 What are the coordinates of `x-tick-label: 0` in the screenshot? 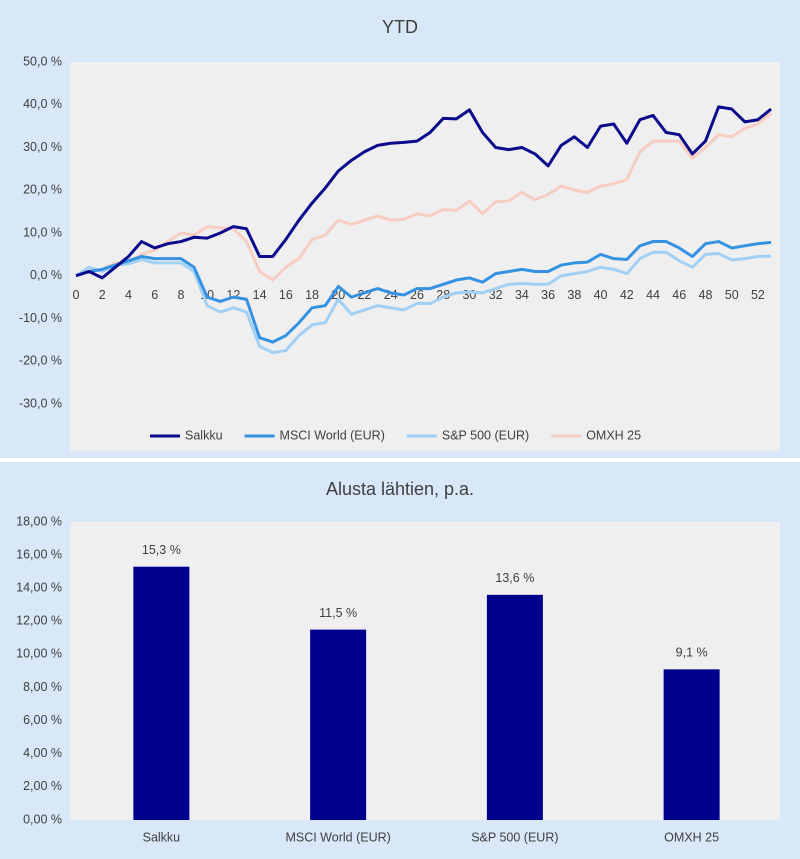 It's located at (76, 295).